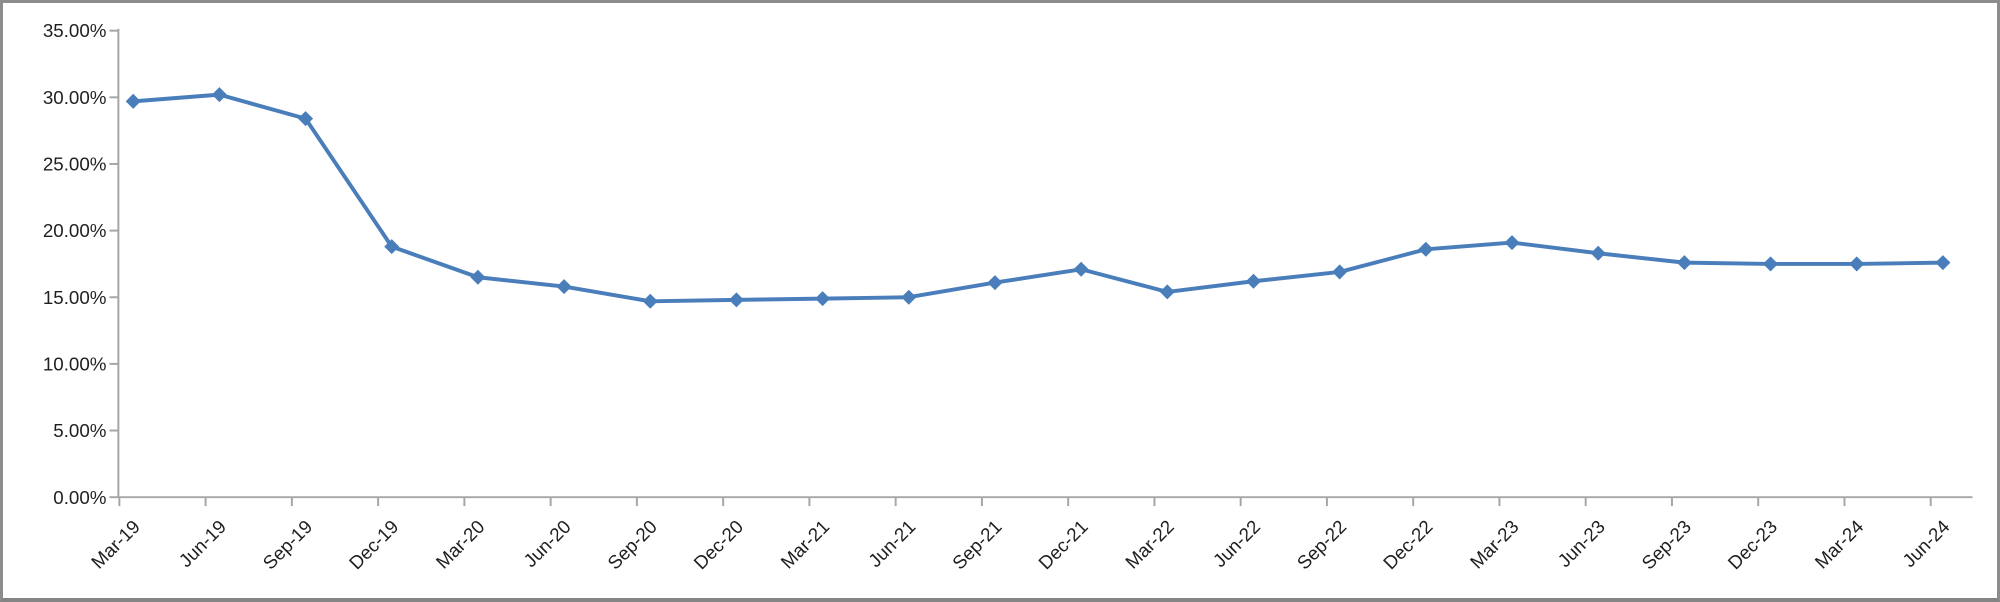 The width and height of the screenshot is (2000, 602). What do you see at coordinates (1236, 543) in the screenshot?
I see `x-tick-label: Jun-22` at bounding box center [1236, 543].